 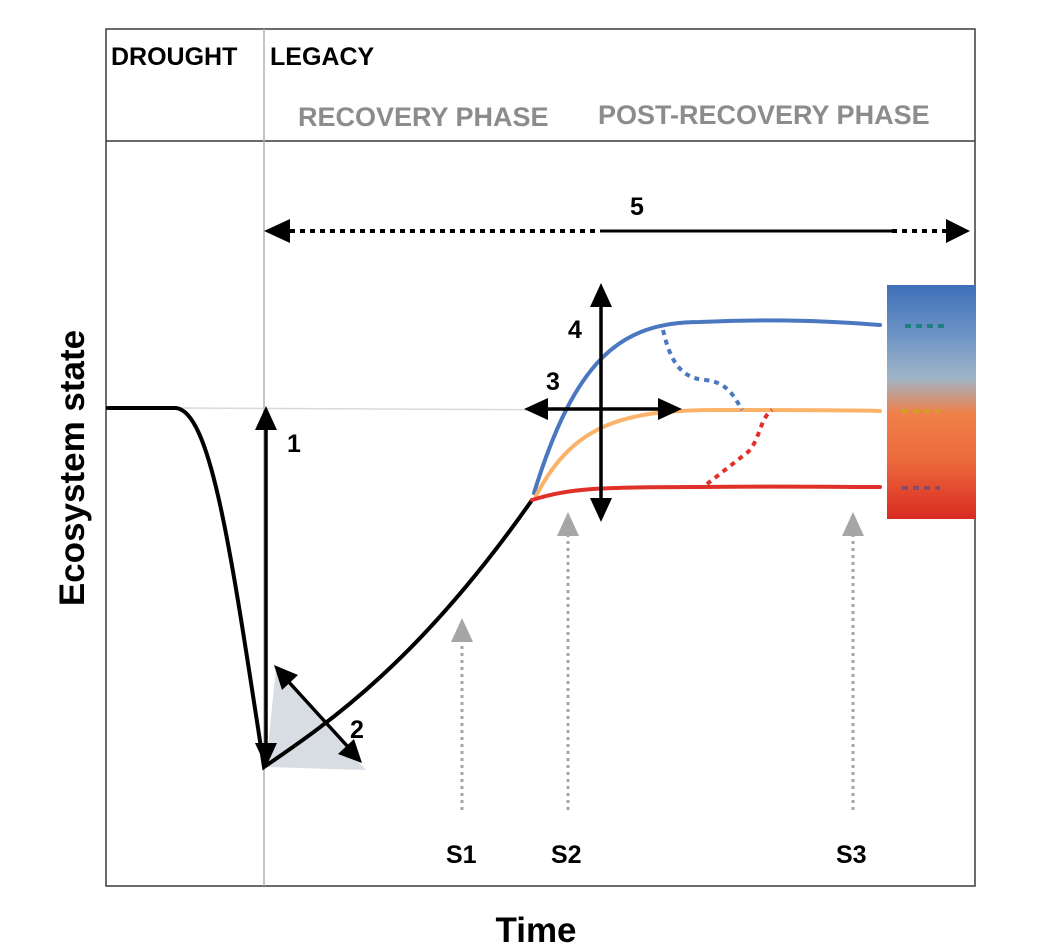 I want to click on scenario-label-s3: S3, so click(x=851, y=855).